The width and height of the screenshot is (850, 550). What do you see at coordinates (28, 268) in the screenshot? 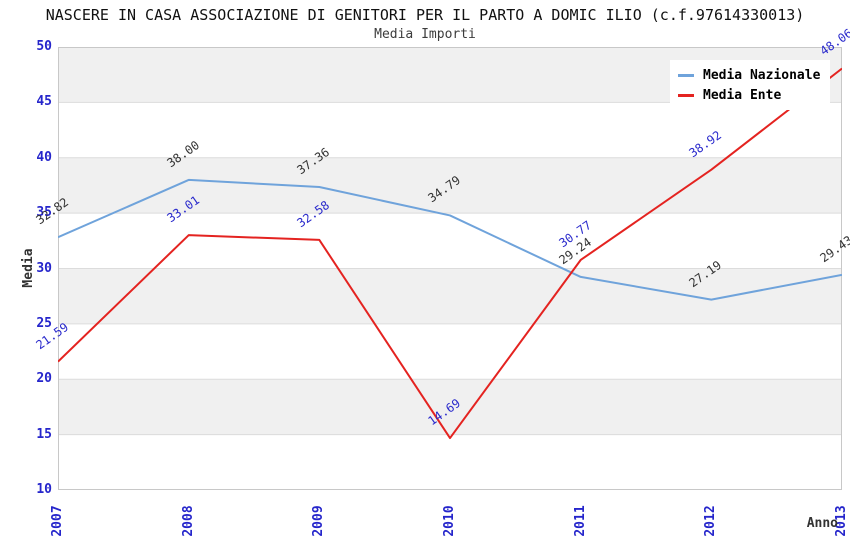
I see `y-axis-title: Media` at bounding box center [28, 268].